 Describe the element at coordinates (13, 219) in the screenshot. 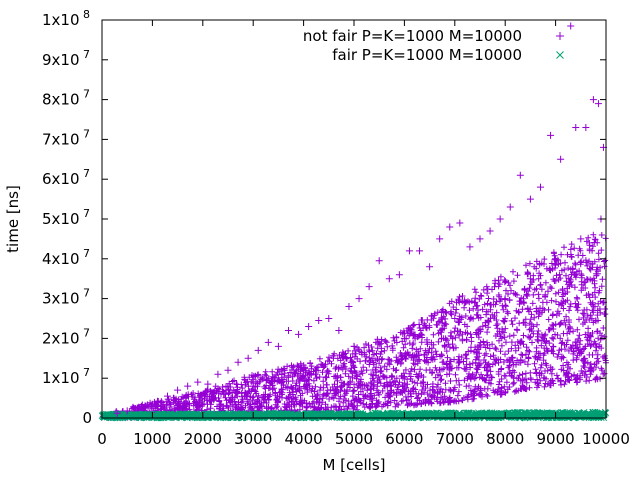

I see `y-axis-label: time [ns]` at that location.